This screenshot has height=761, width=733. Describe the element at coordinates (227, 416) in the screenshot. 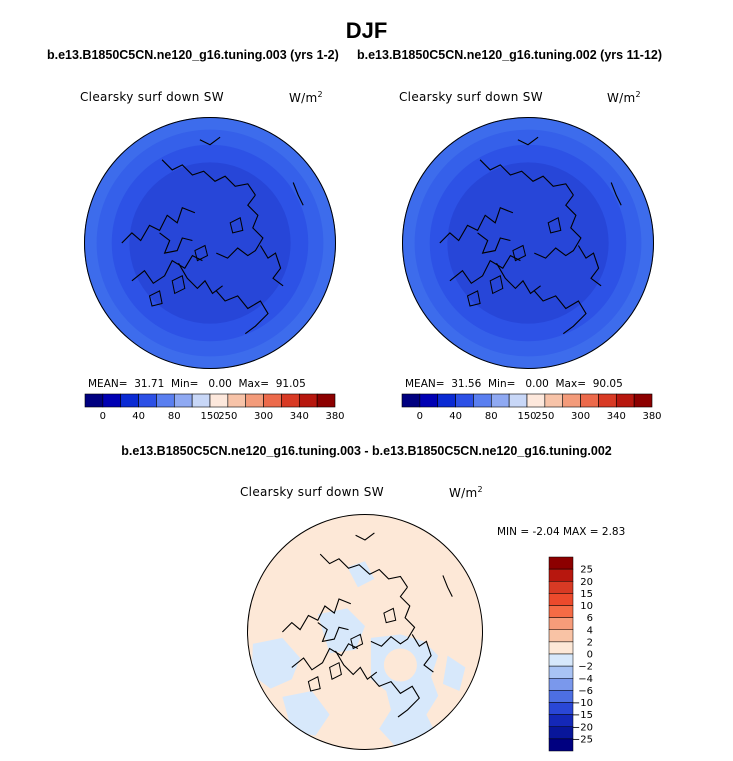

I see `panel-1-colorbar-tick: 250` at that location.